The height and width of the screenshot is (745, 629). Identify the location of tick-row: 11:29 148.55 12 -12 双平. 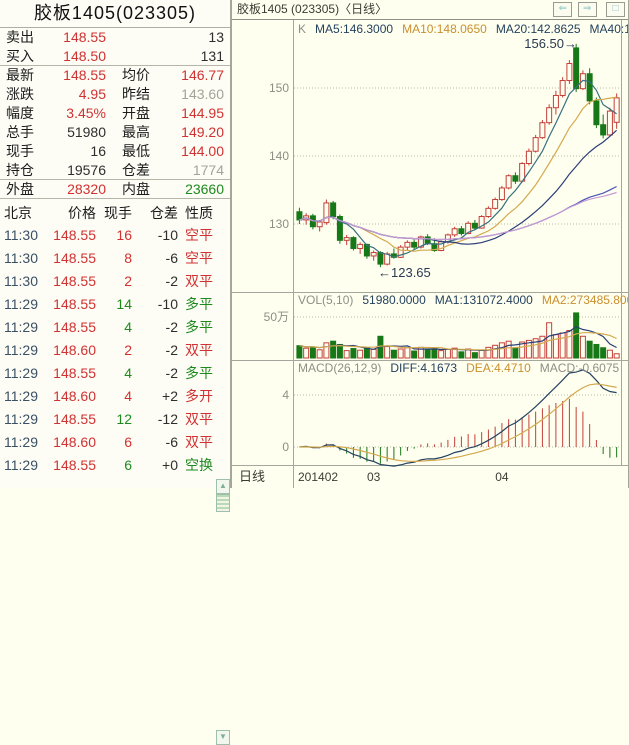
(108, 419).